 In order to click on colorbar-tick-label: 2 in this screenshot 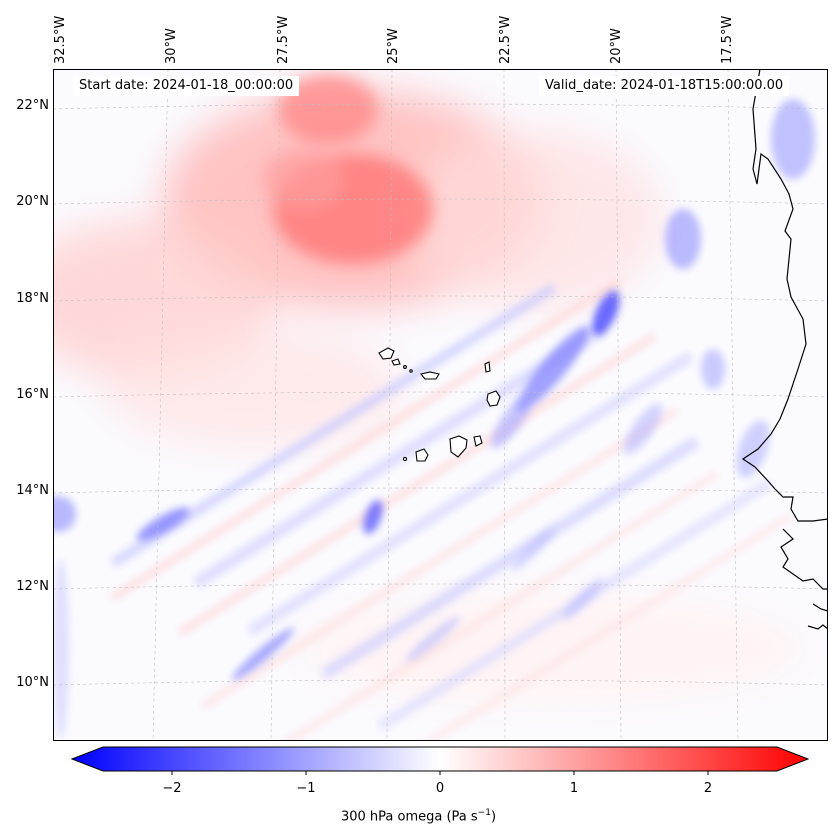, I will do `click(708, 788)`.